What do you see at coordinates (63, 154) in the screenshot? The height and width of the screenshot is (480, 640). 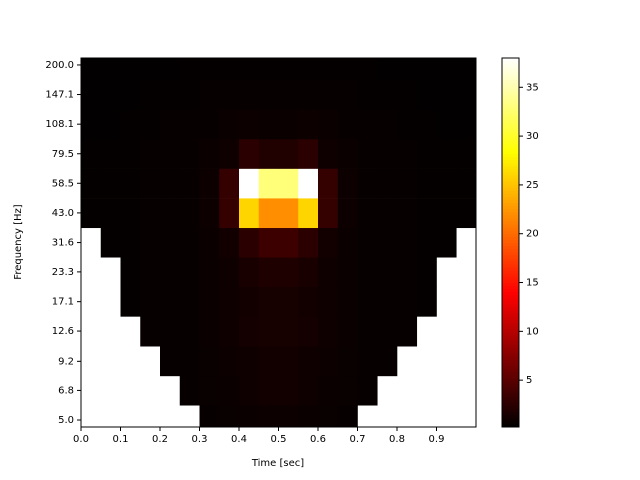 I see `y-tick-label: 79.5` at bounding box center [63, 154].